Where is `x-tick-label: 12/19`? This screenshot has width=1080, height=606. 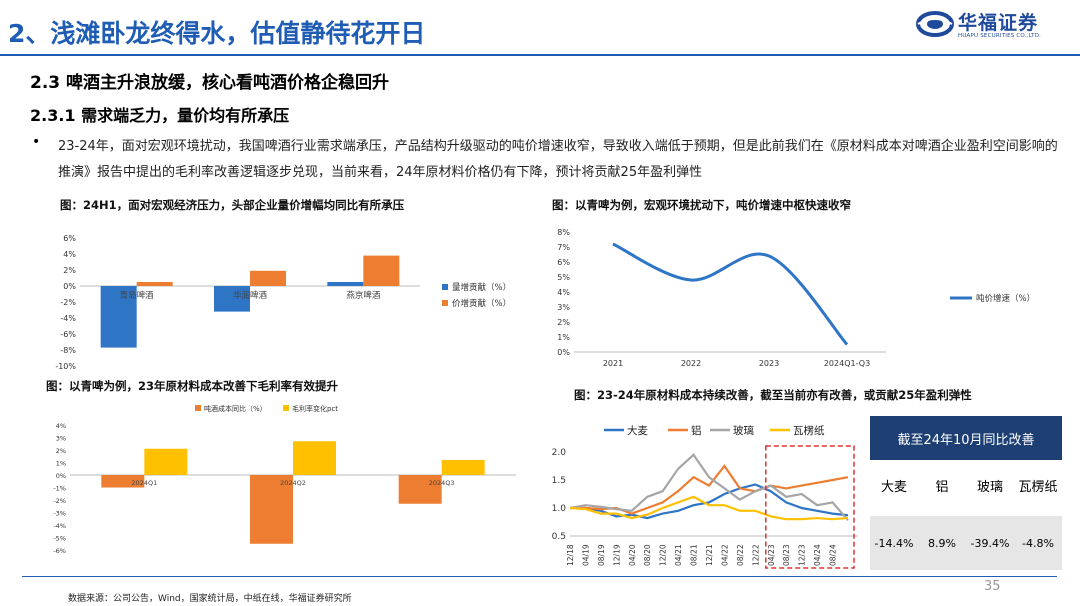 x-tick-label: 12/19 is located at coordinates (616, 555).